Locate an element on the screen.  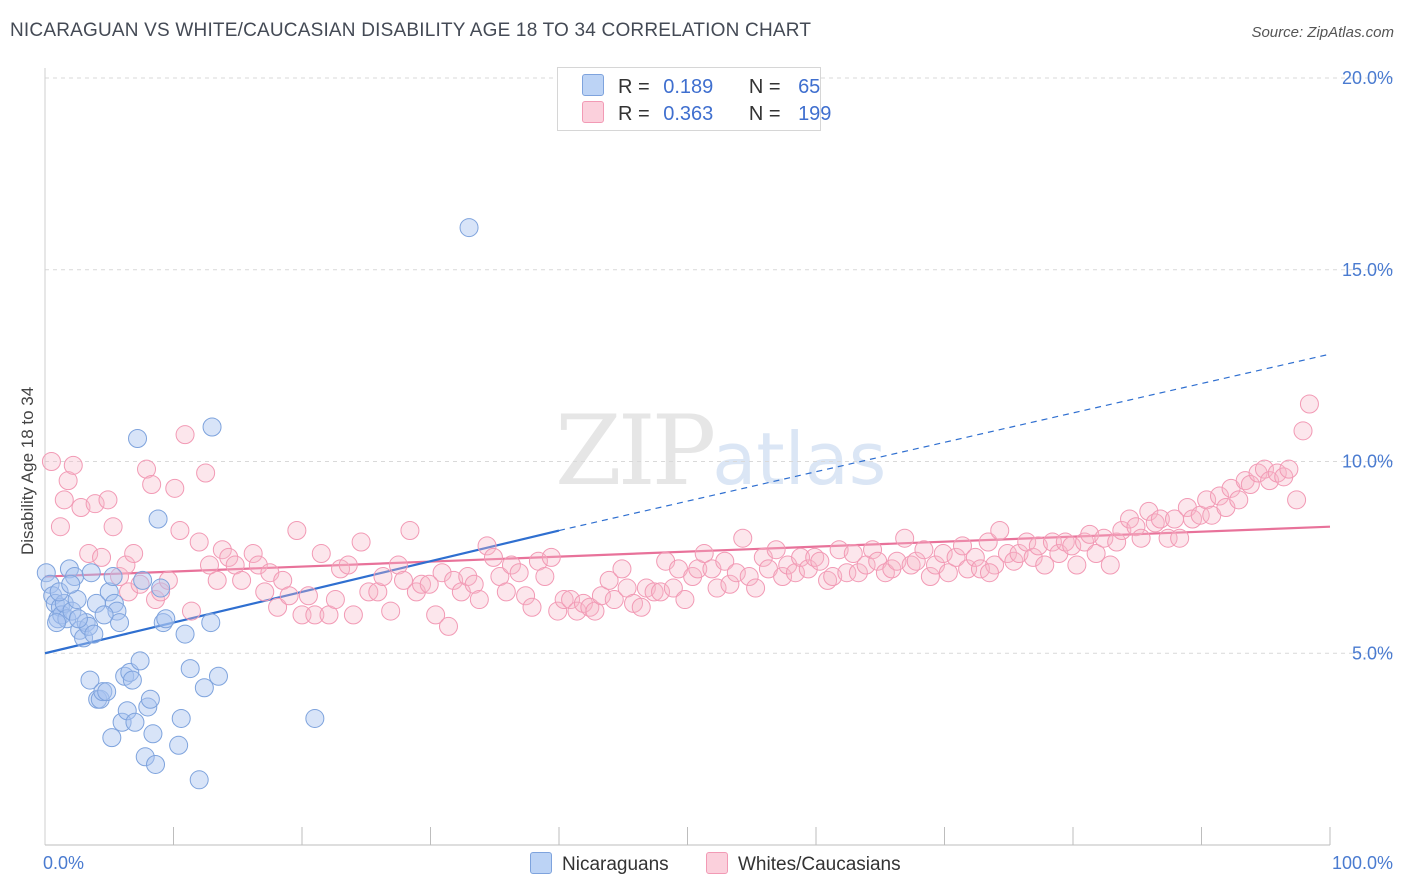
bottom-legend-swatch-blue is located at coordinates (541, 863).